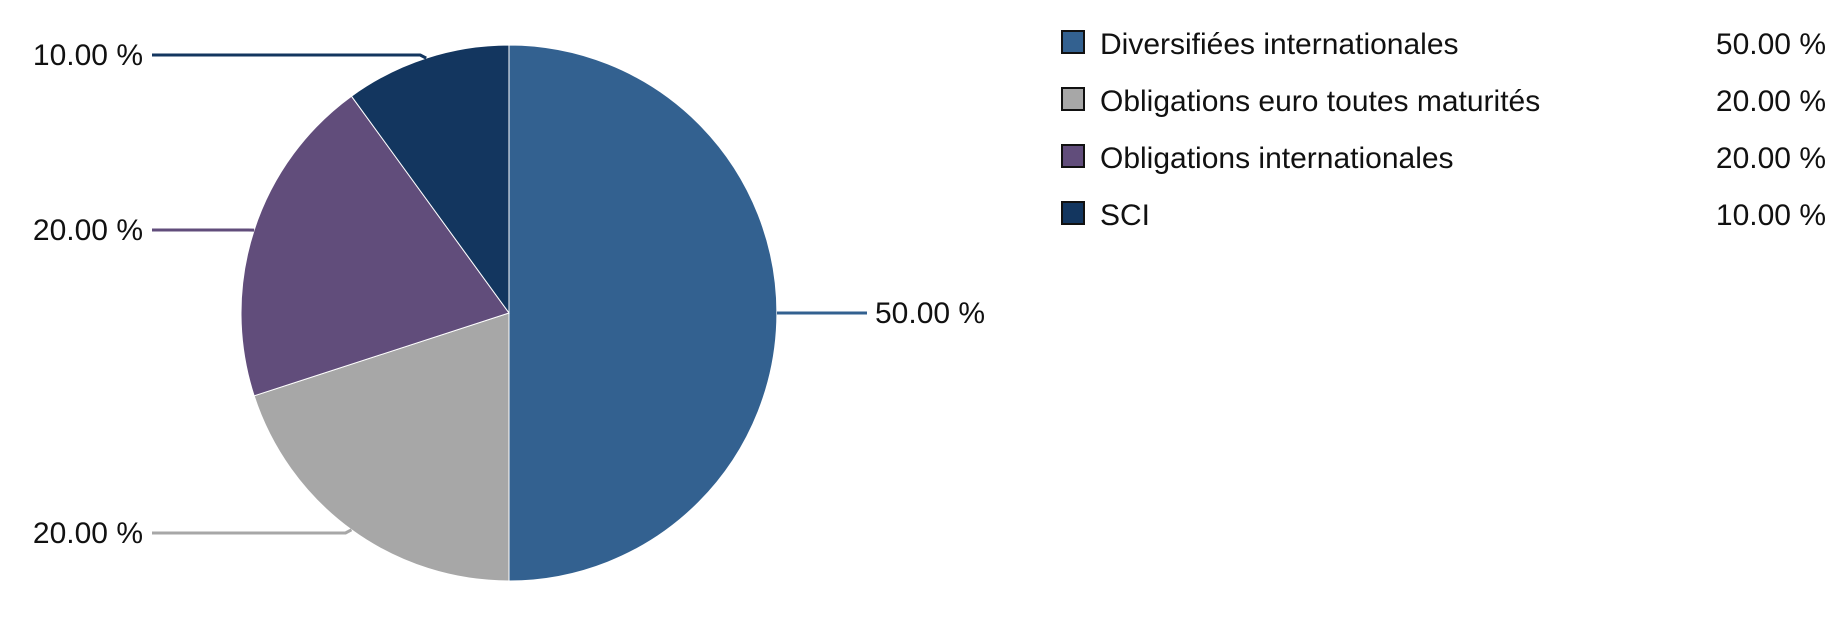  I want to click on pie-slice-obligations-internationales, so click(375, 246).